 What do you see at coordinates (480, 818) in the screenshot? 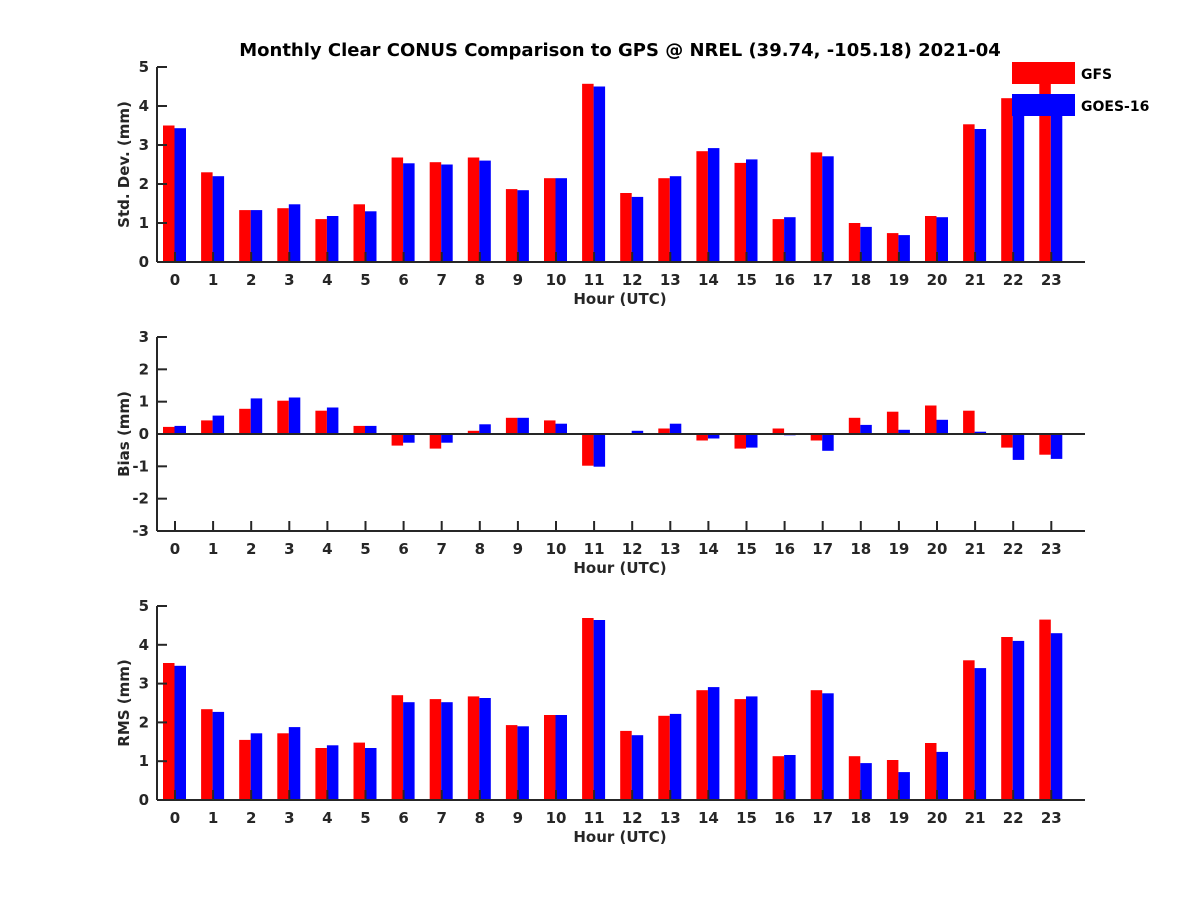
I see `x-tick-label: 8` at bounding box center [480, 818].